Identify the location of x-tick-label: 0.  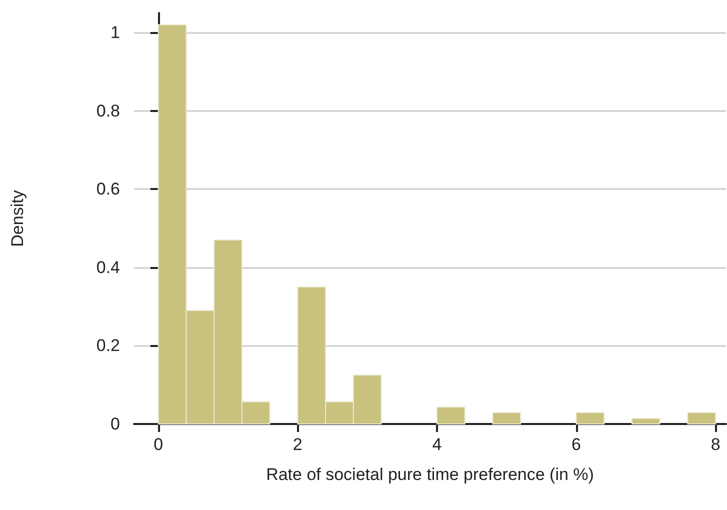
(159, 444).